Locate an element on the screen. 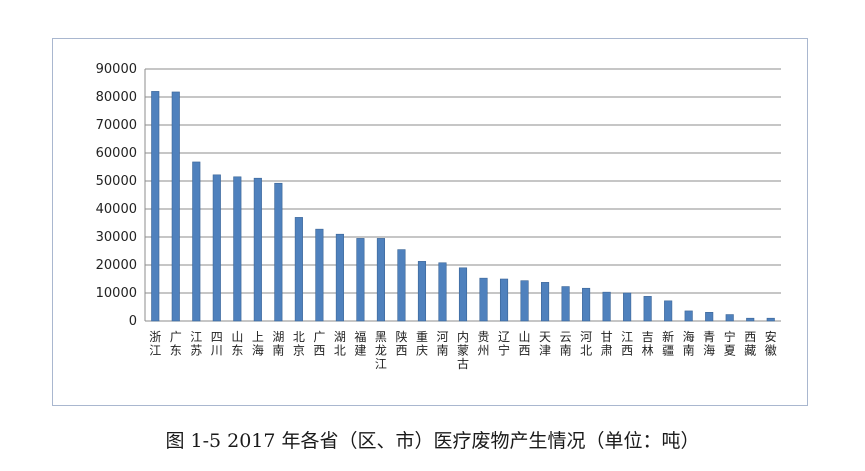  x-category-label: 四川 is located at coordinates (217, 344).